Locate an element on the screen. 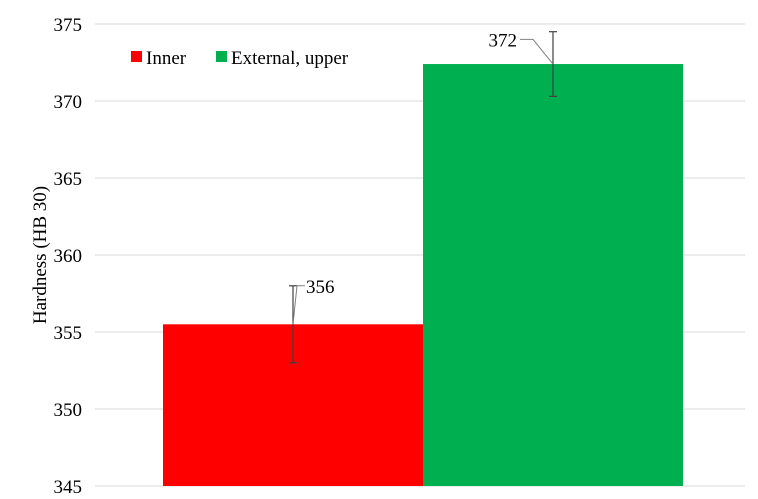 The height and width of the screenshot is (499, 758). y-tick-label: 365 is located at coordinates (68, 179).